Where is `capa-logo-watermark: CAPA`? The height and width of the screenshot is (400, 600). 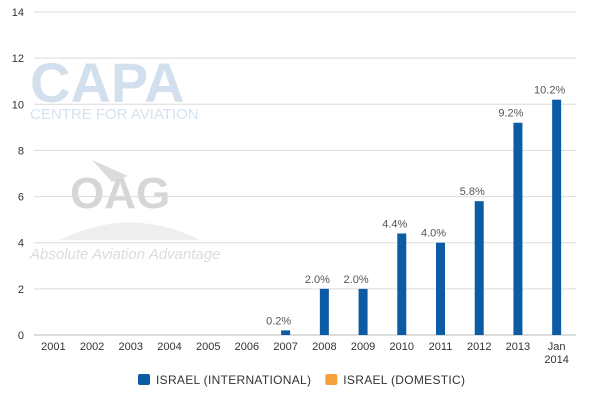 capa-logo-watermark: CAPA is located at coordinates (107, 82).